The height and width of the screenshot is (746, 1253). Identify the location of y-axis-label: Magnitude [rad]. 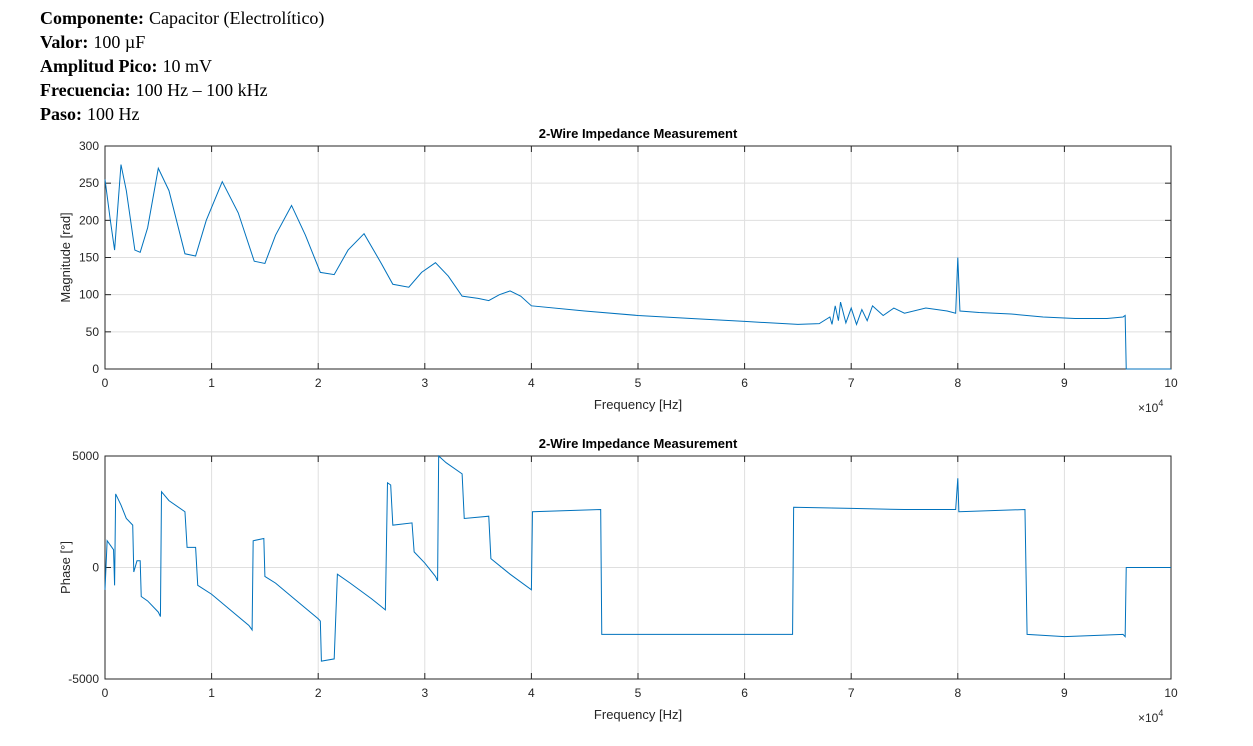
(65, 257).